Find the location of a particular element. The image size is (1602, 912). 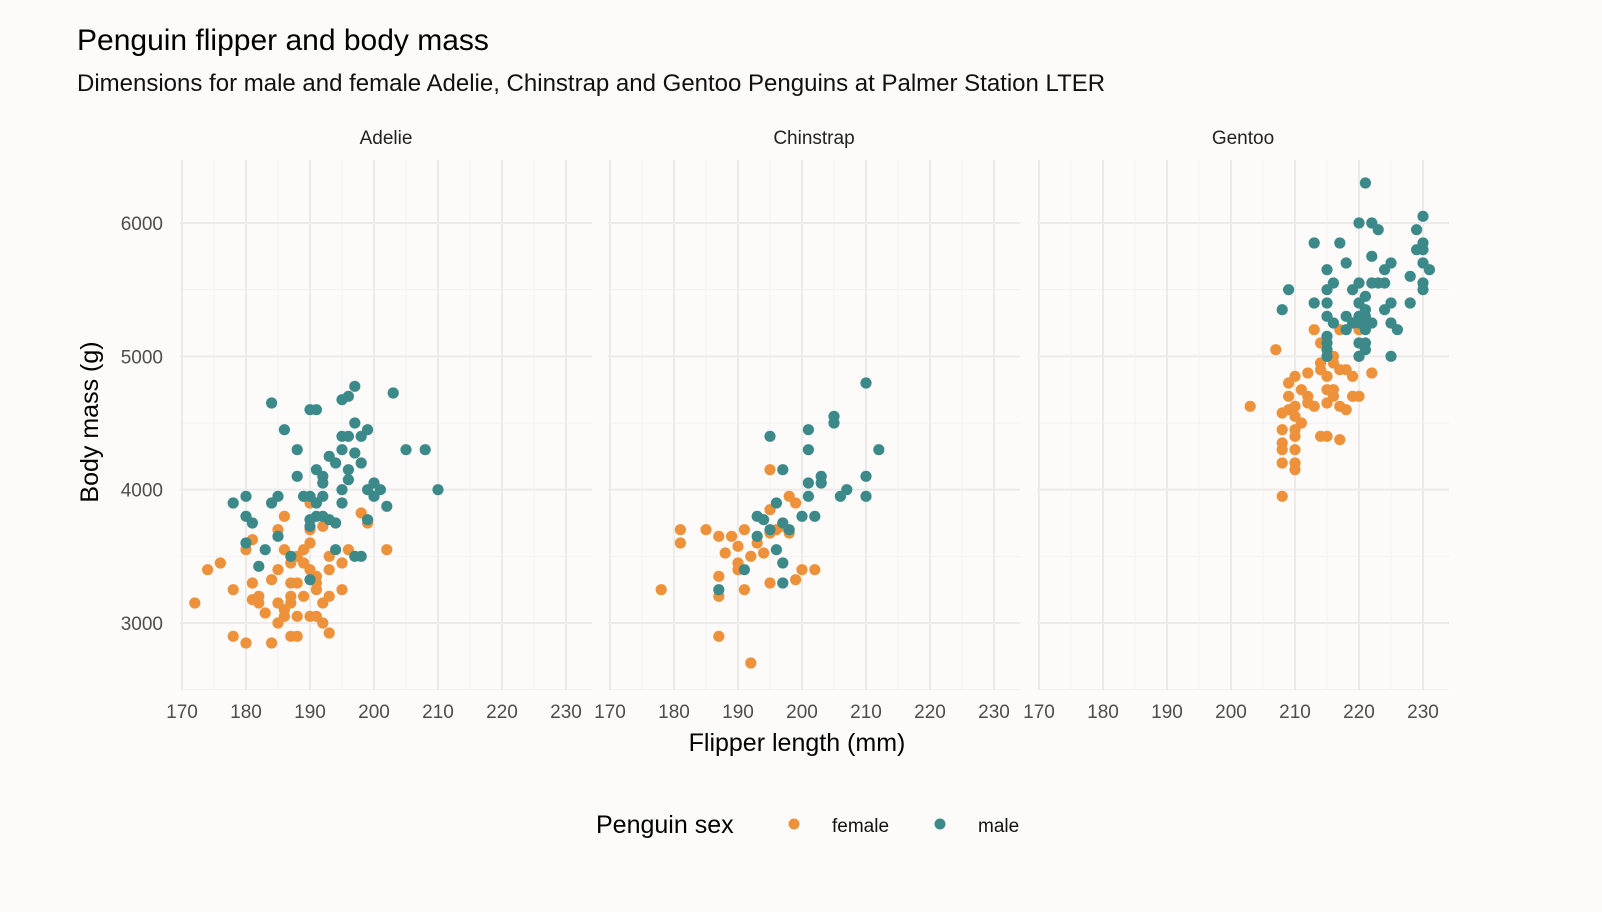

legend-female-swatch is located at coordinates (794, 824).